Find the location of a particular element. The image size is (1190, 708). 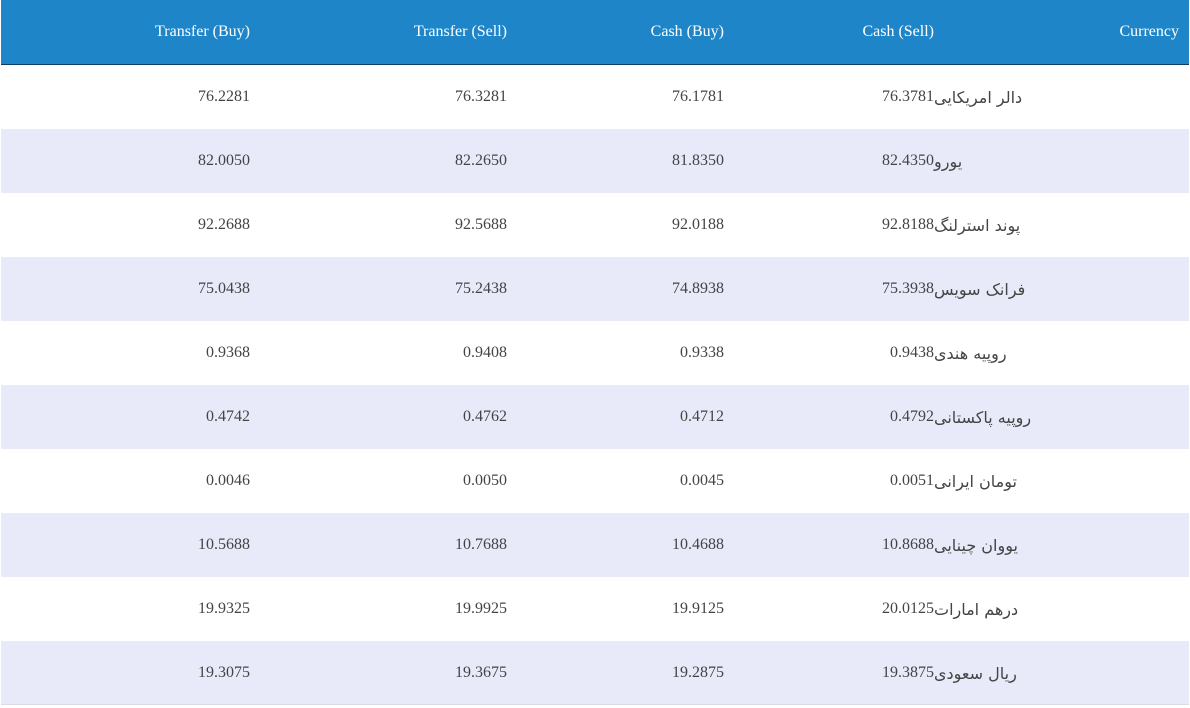

cell-transfer-buy: 76.2281 is located at coordinates (125, 96).